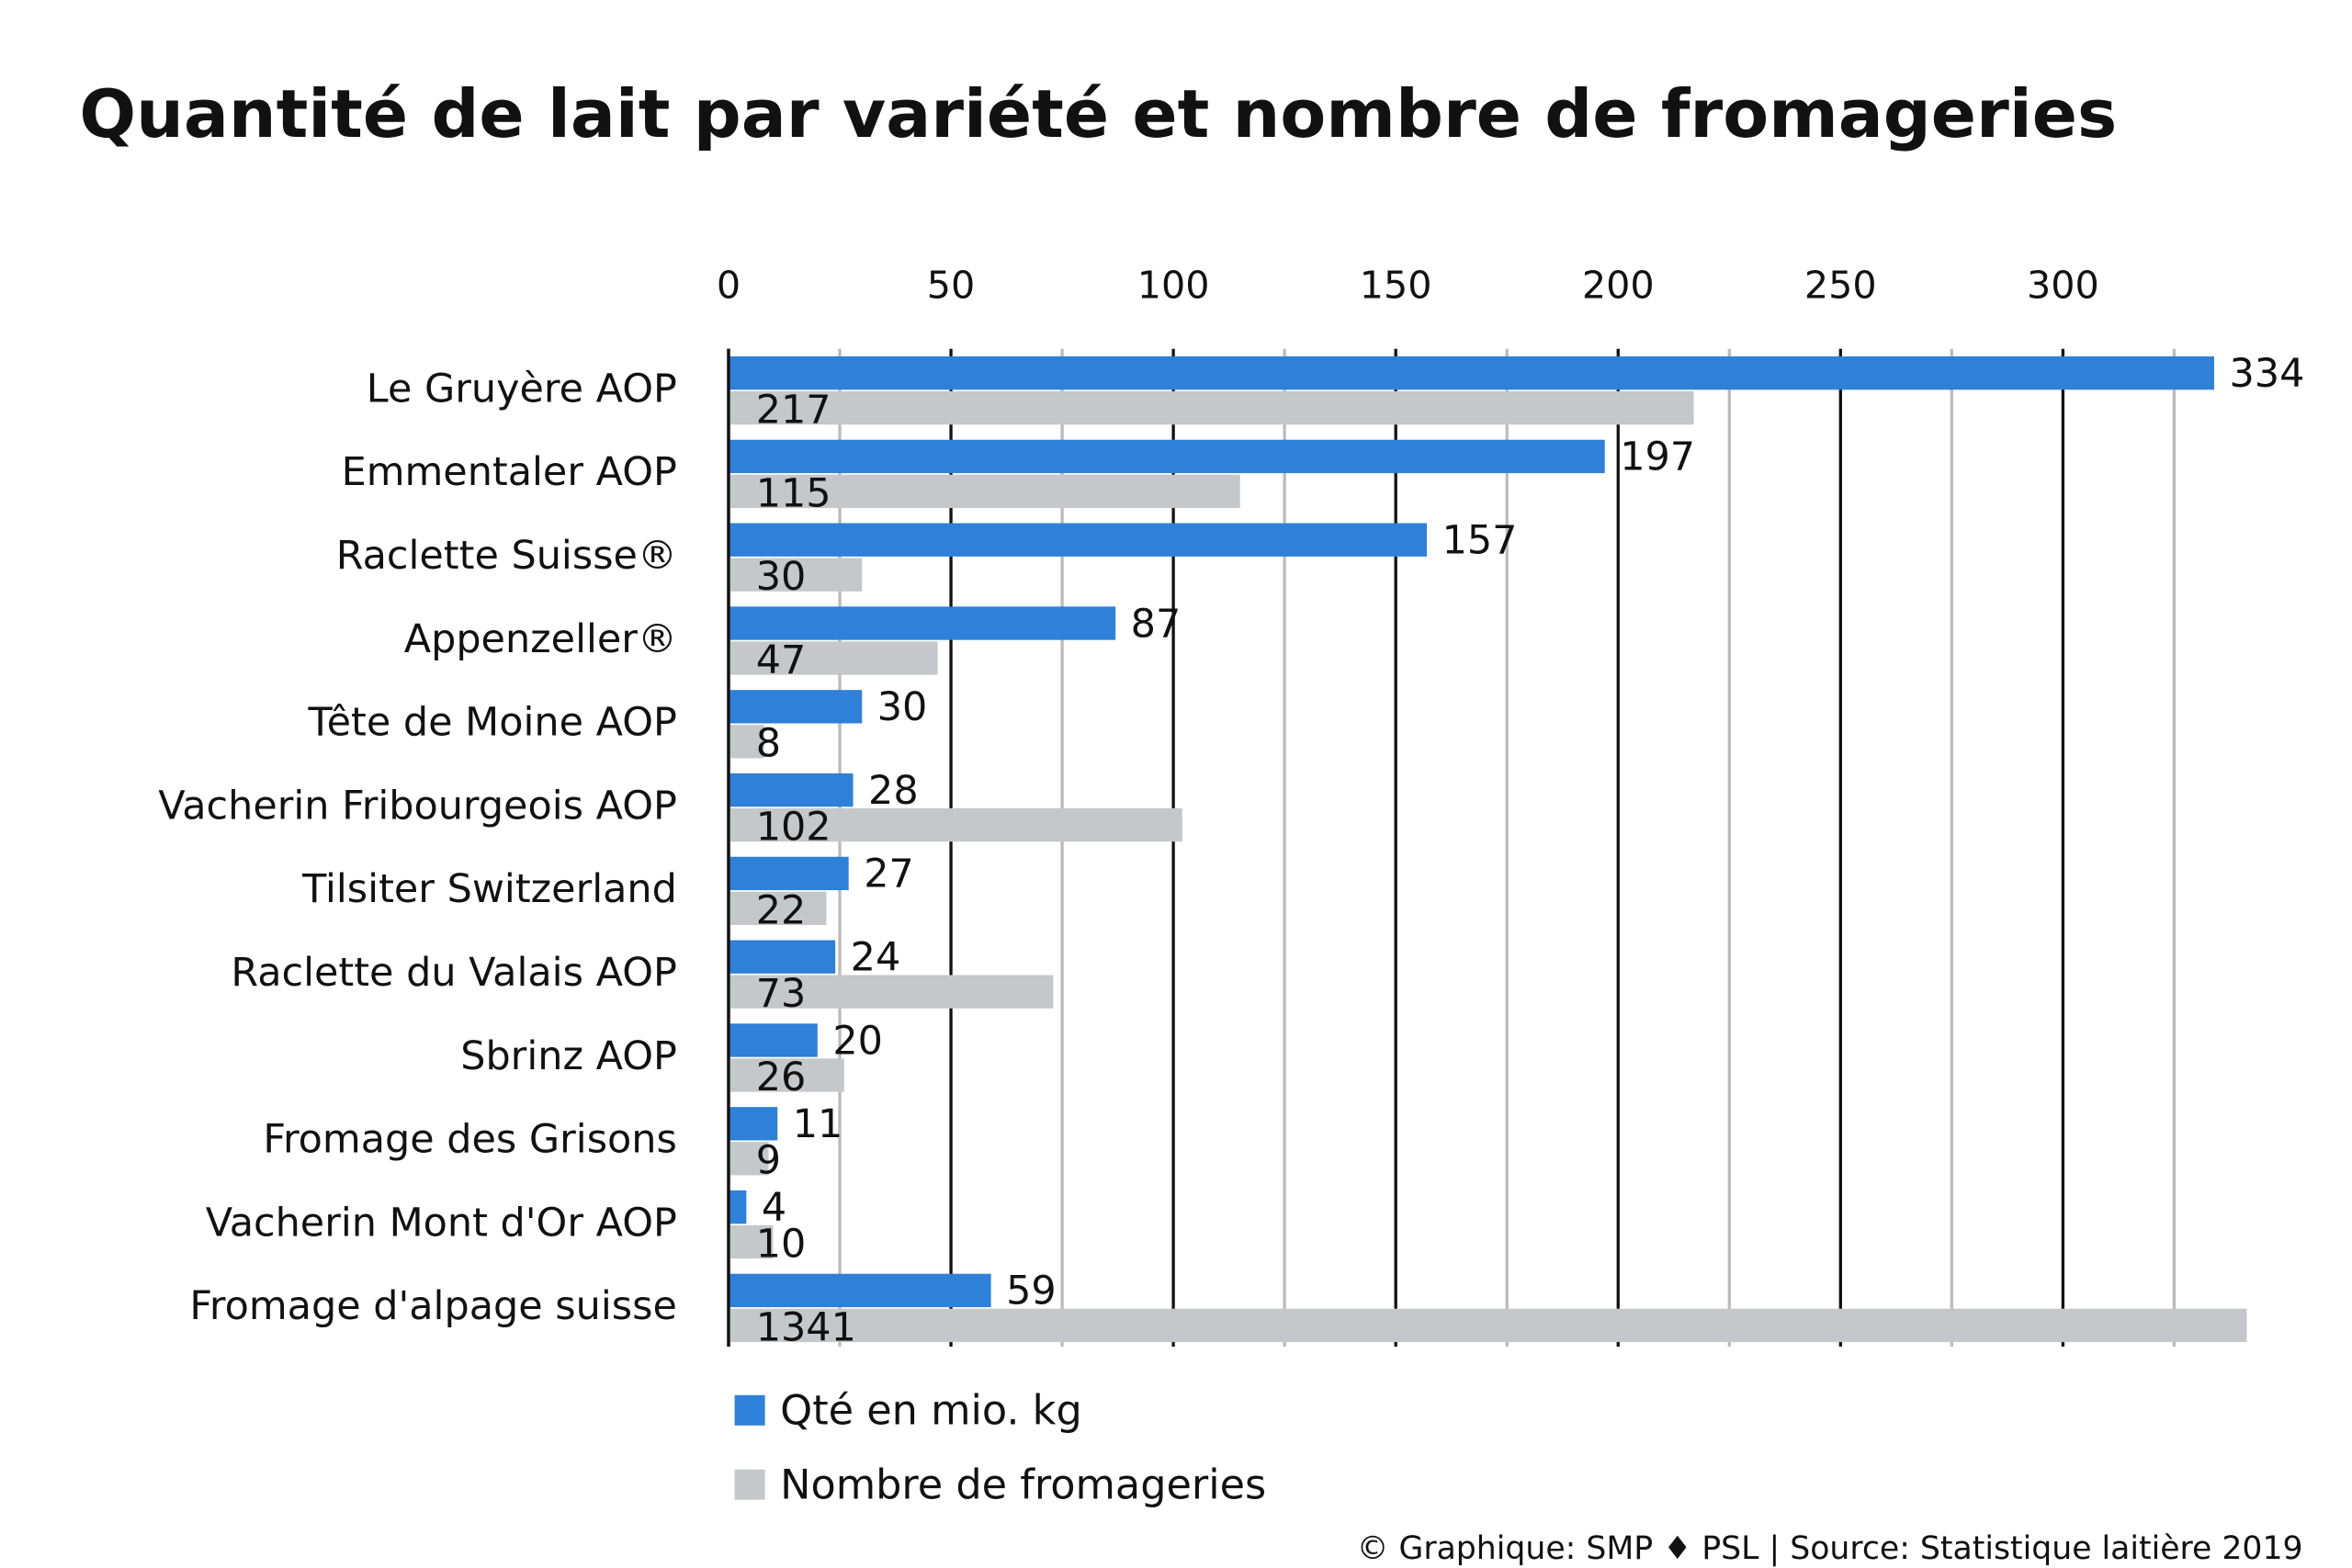  Describe the element at coordinates (1396, 286) in the screenshot. I see `x-tick-label: 150` at that location.